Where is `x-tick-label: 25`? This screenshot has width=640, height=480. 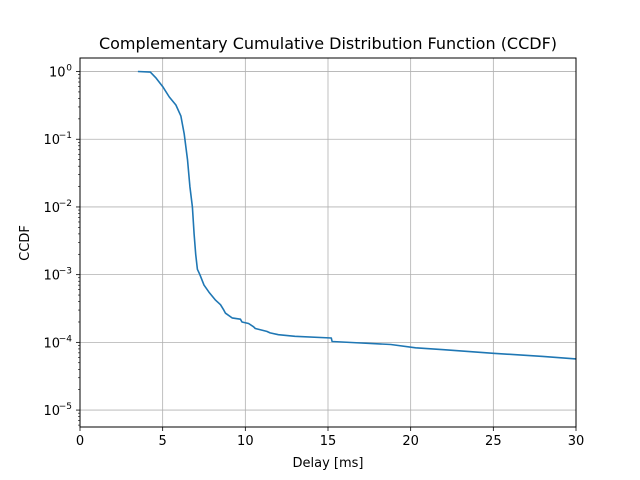 x-tick-label: 25 is located at coordinates (493, 441).